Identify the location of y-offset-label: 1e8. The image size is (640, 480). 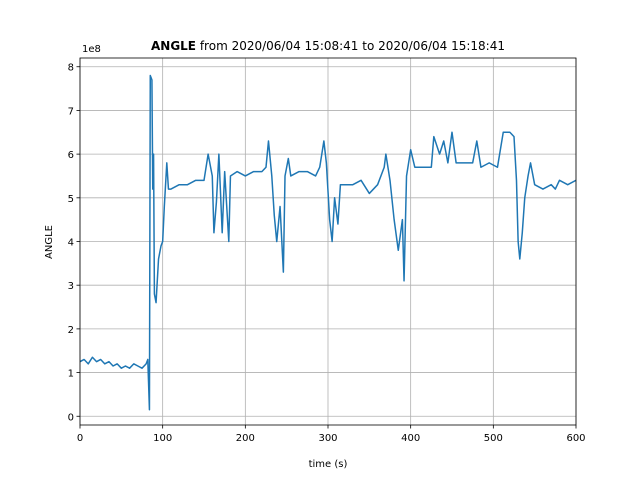
(91, 49).